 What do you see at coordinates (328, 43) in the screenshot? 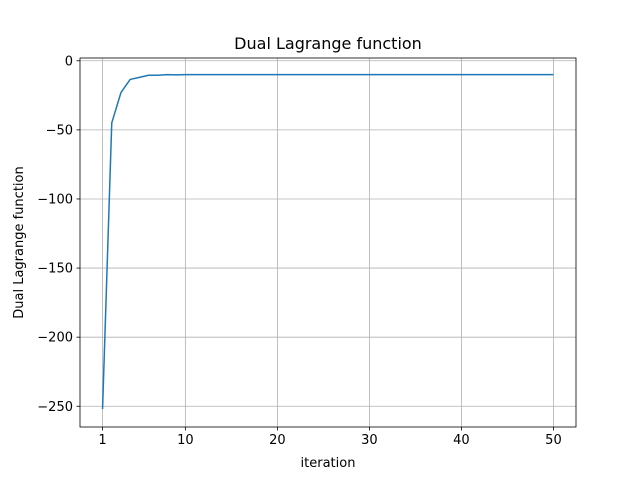
I see `chart-title: Dual Lagrange function` at bounding box center [328, 43].